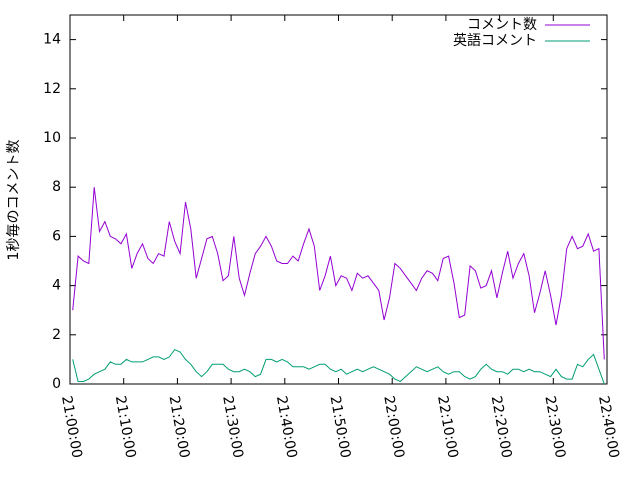 This screenshot has width=640, height=480. What do you see at coordinates (179, 427) in the screenshot?
I see `x-tick-label: 21:20:00` at bounding box center [179, 427].